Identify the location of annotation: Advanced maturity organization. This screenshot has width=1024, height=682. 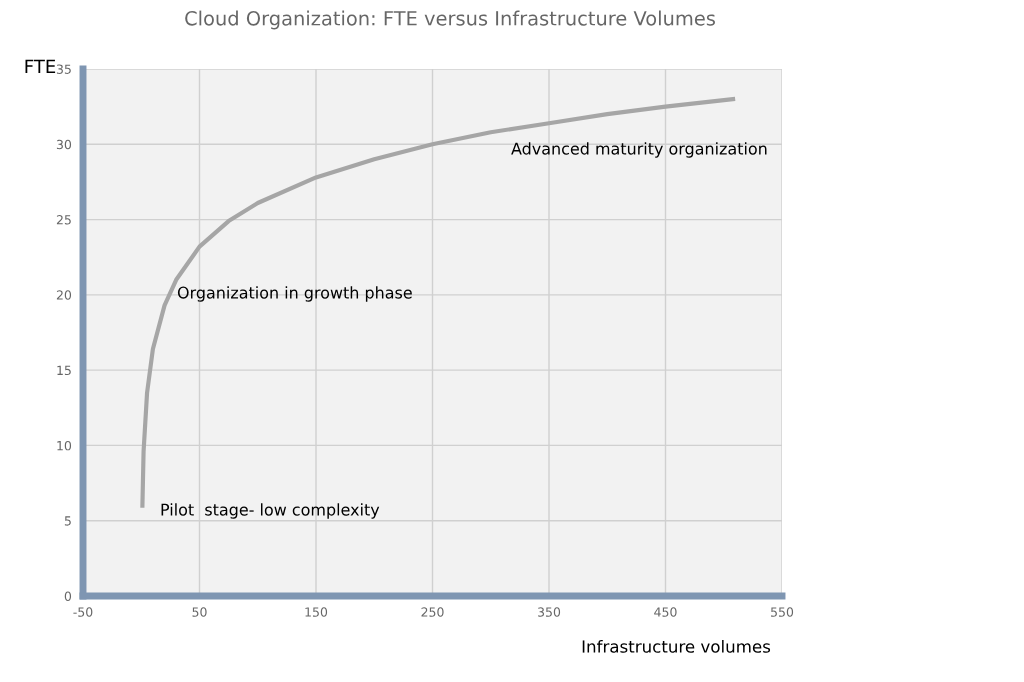
(639, 150).